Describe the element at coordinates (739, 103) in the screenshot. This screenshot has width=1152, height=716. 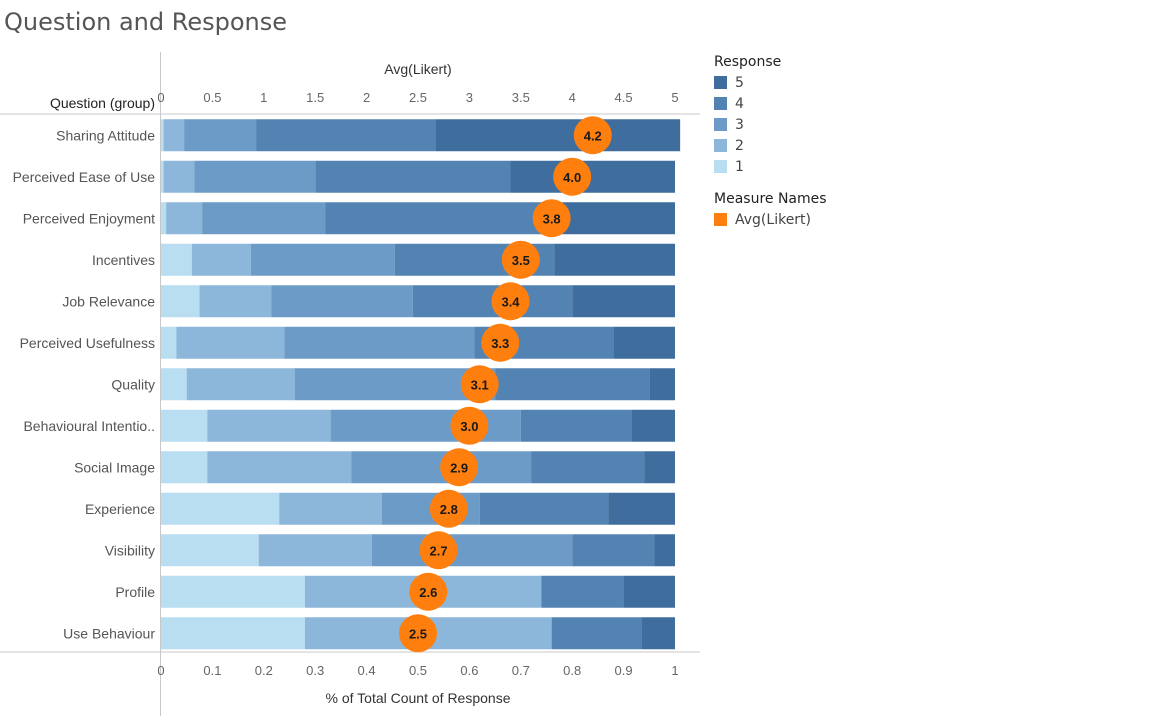
I see `legend-label: 4` at that location.